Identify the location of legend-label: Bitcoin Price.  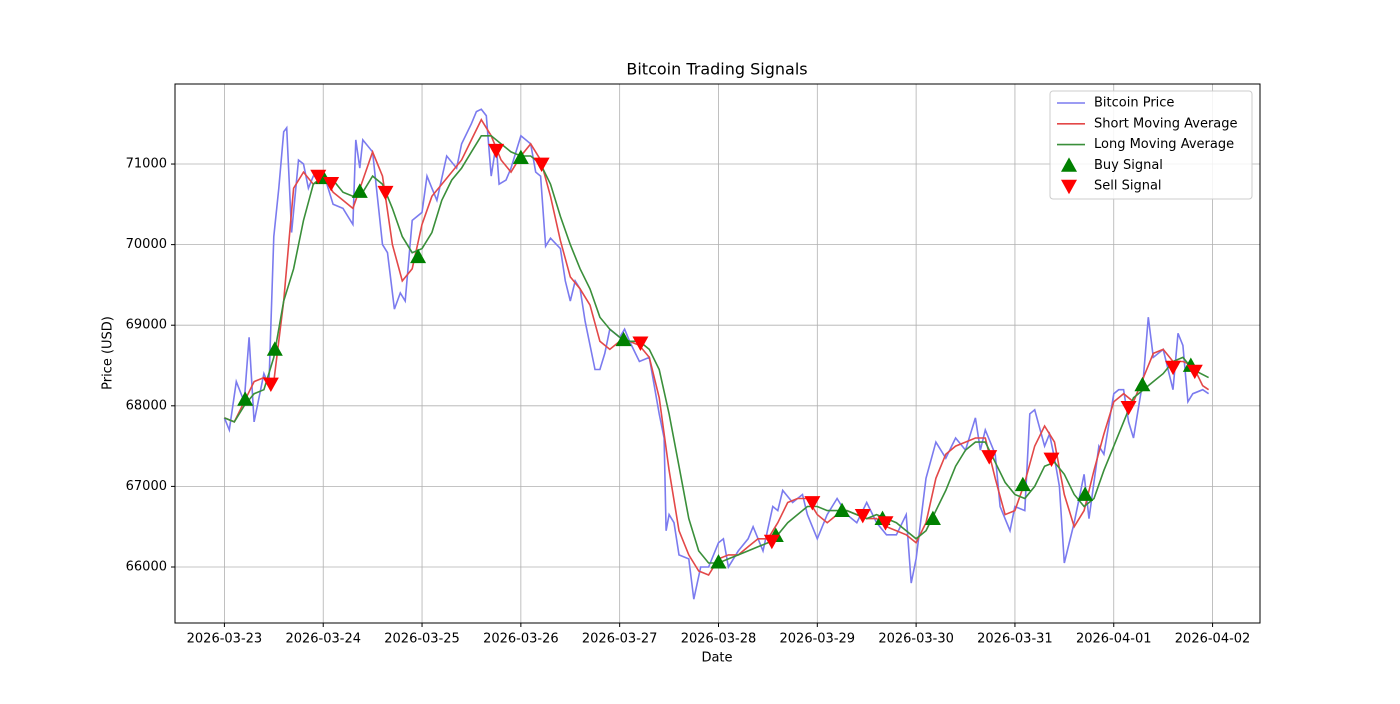
(1134, 103).